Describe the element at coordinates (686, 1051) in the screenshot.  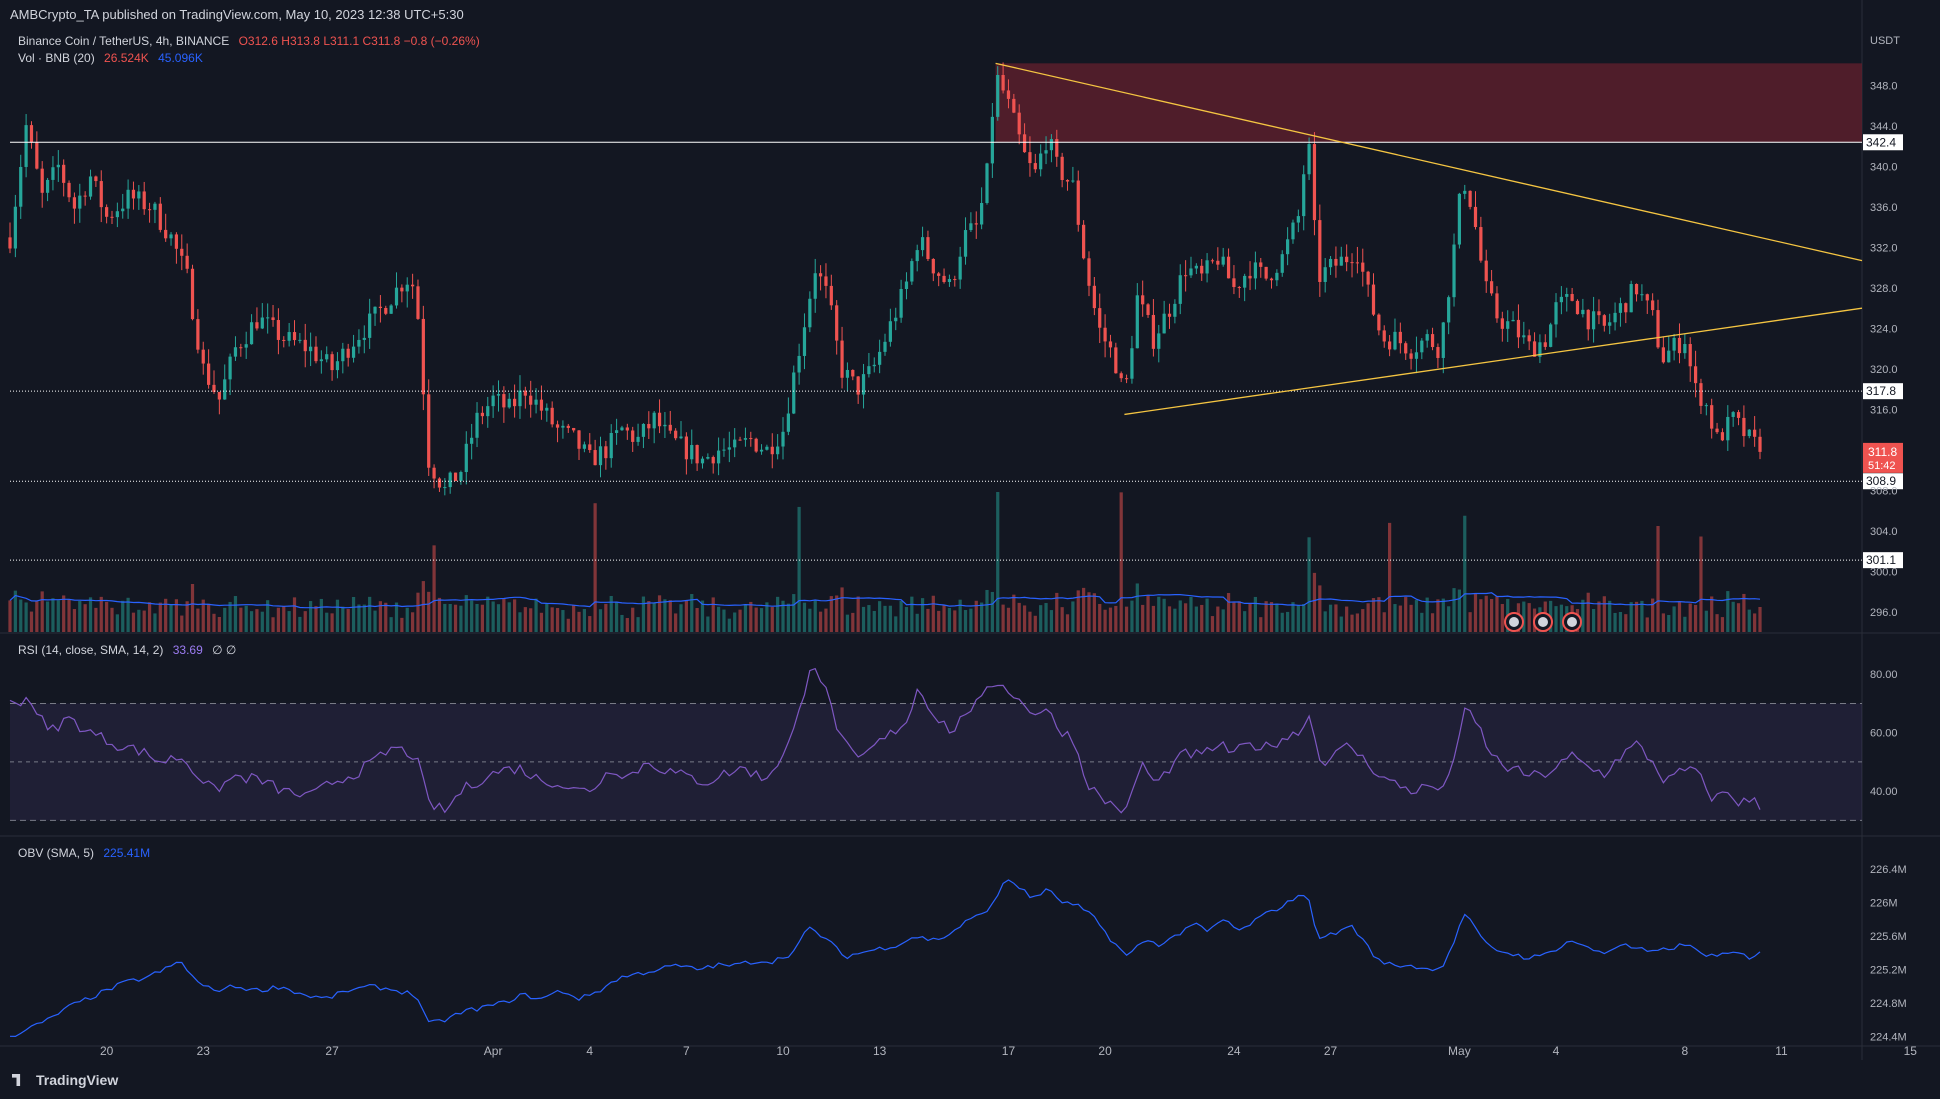
I see `time-tick: 7` at that location.